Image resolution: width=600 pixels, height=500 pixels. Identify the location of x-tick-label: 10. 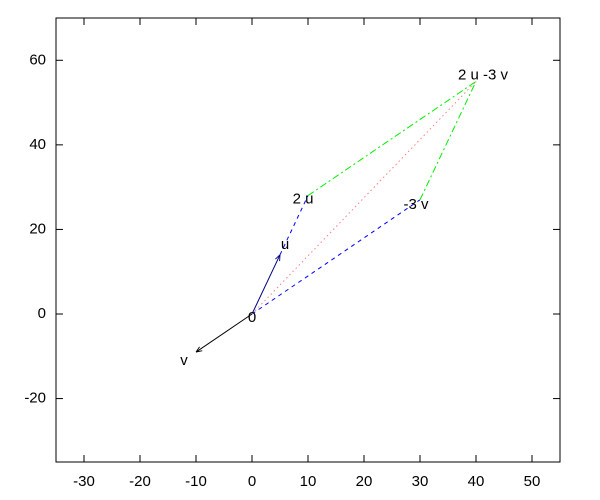
(308, 481).